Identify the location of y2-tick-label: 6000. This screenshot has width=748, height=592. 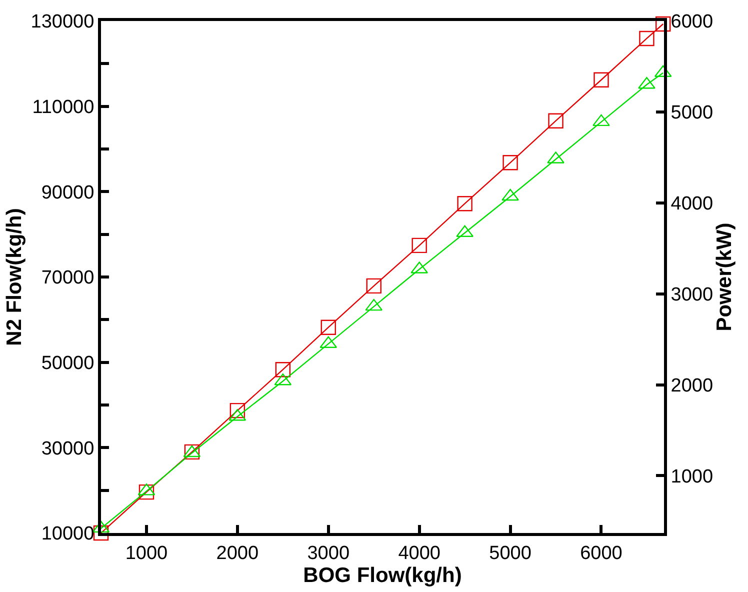
(692, 22).